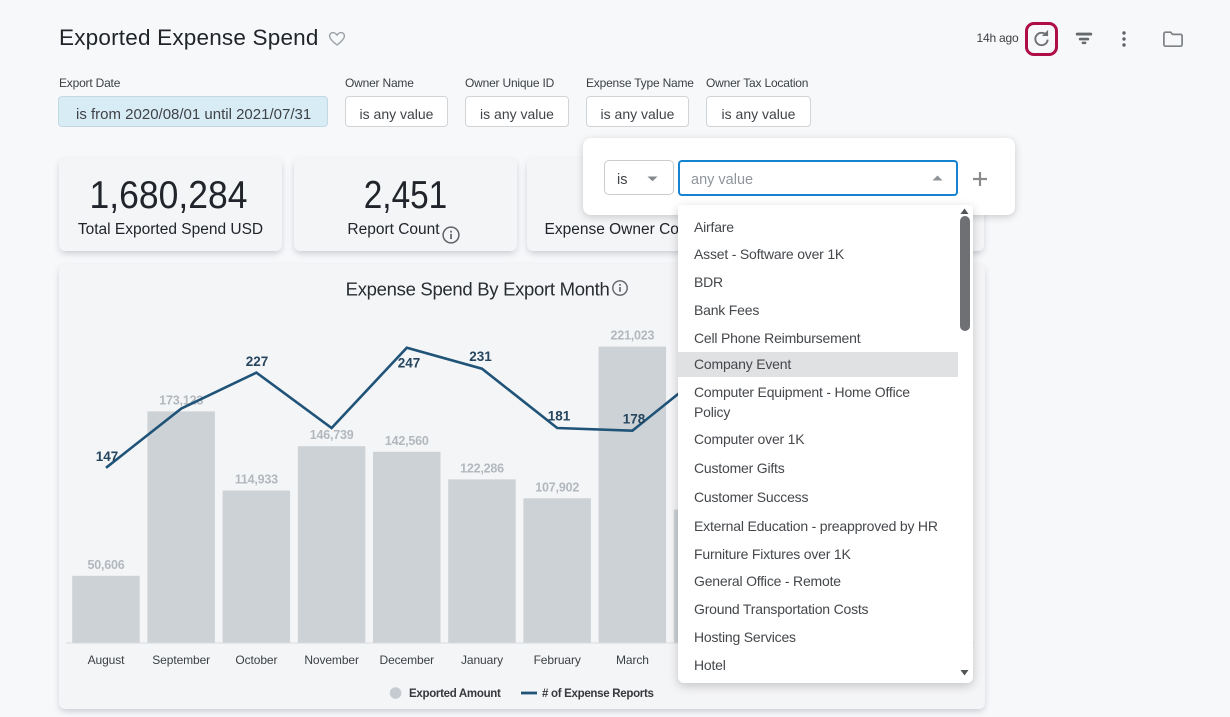 The height and width of the screenshot is (717, 1230). What do you see at coordinates (407, 441) in the screenshot?
I see `svg-text: 142,560` at bounding box center [407, 441].